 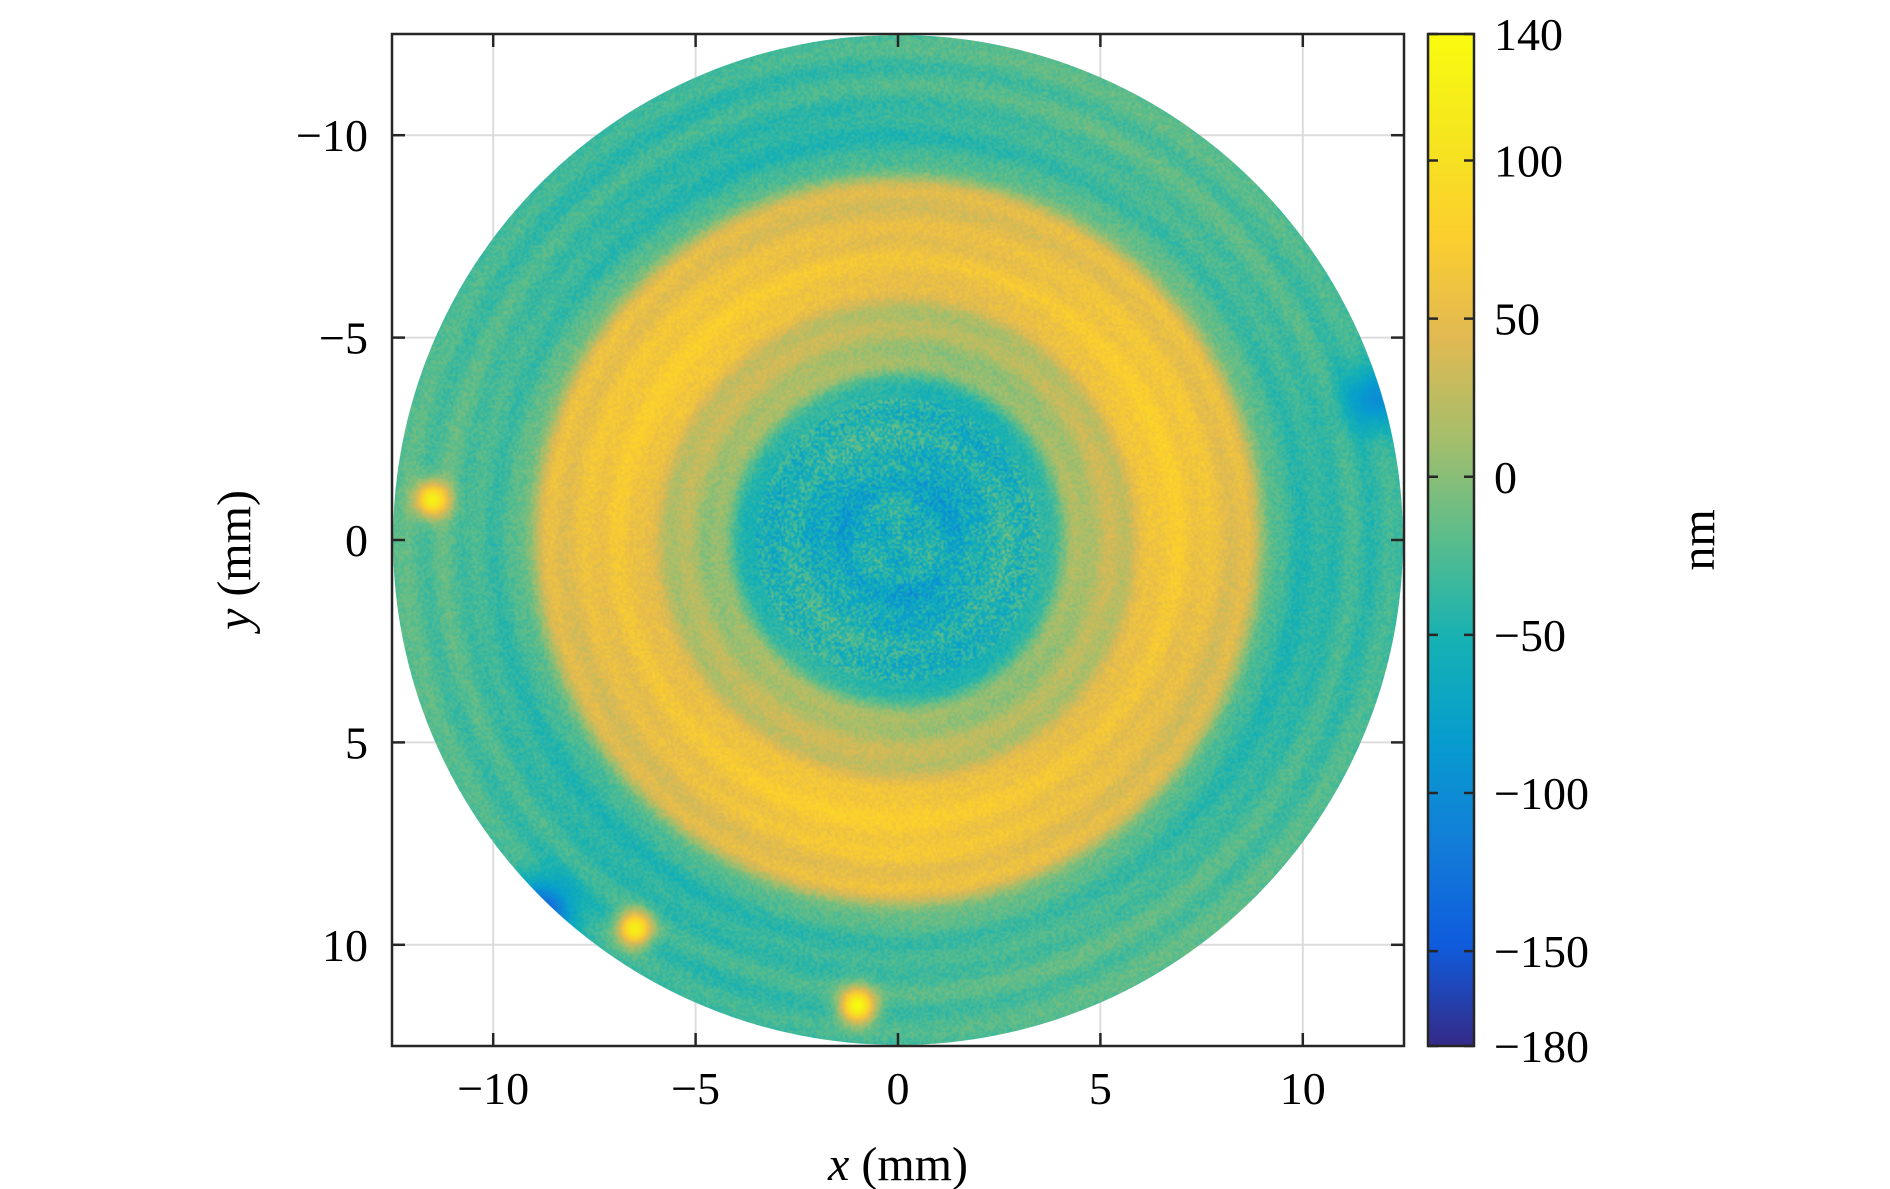 What do you see at coordinates (1541, 951) in the screenshot?
I see `colorbar-tick-label: −150` at bounding box center [1541, 951].